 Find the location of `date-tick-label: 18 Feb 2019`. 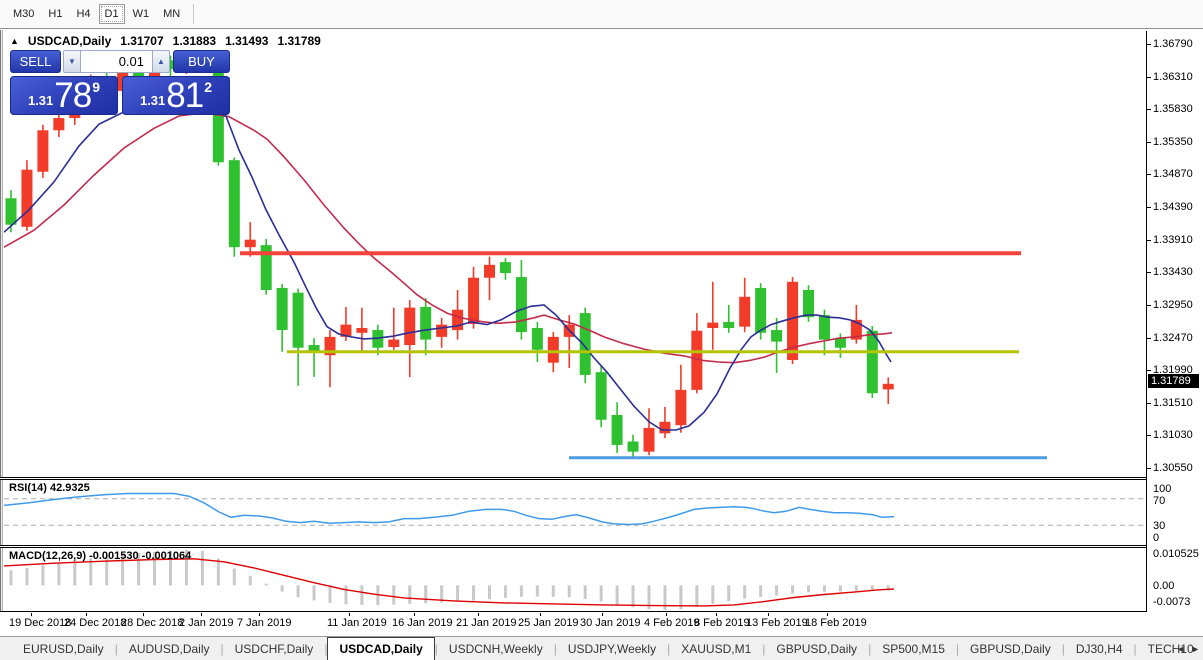

date-tick-label: 18 Feb 2019 is located at coordinates (836, 623).